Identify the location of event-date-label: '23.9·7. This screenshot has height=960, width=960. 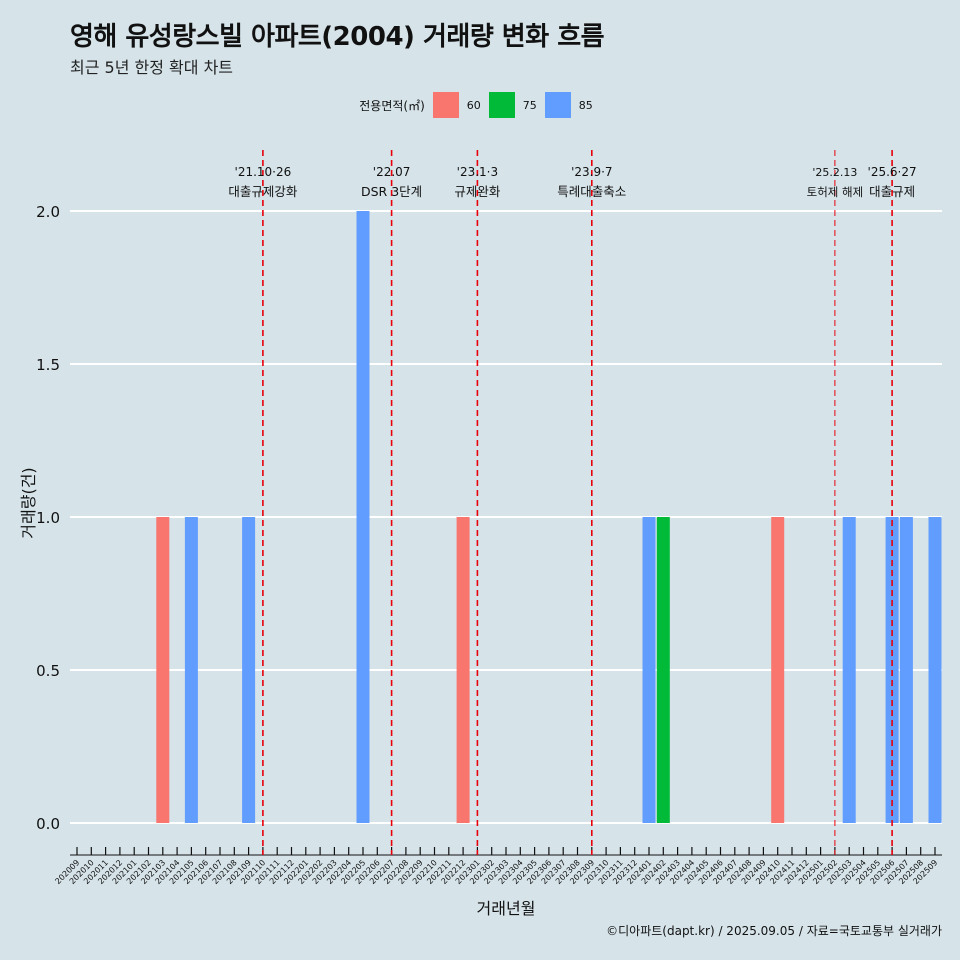
(591, 172).